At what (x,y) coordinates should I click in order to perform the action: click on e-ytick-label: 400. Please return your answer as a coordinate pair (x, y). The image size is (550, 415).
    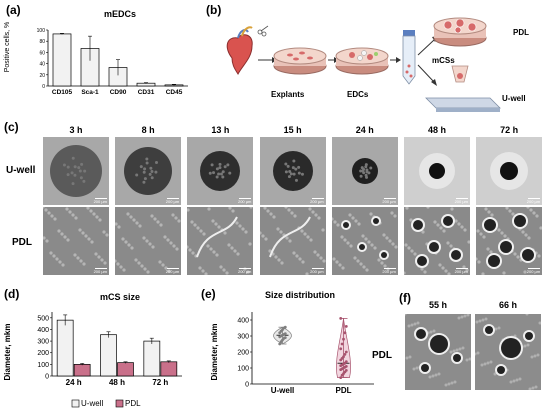
    Looking at the image, I should click on (243, 321).